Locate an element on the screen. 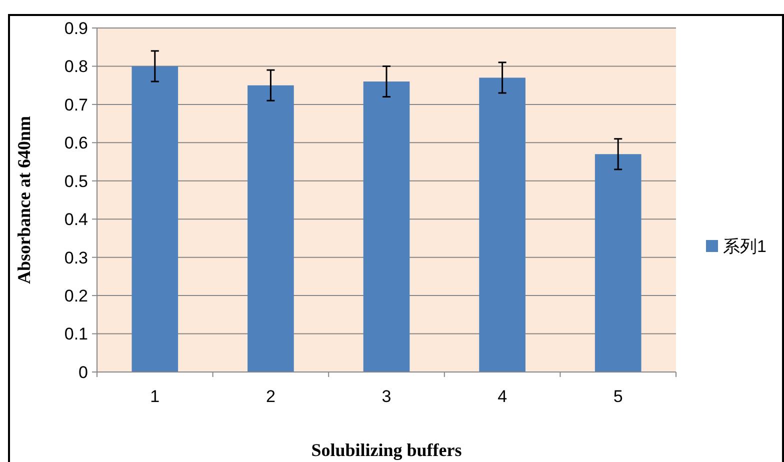 The height and width of the screenshot is (462, 784). legend-label: 系列1 is located at coordinates (744, 246).